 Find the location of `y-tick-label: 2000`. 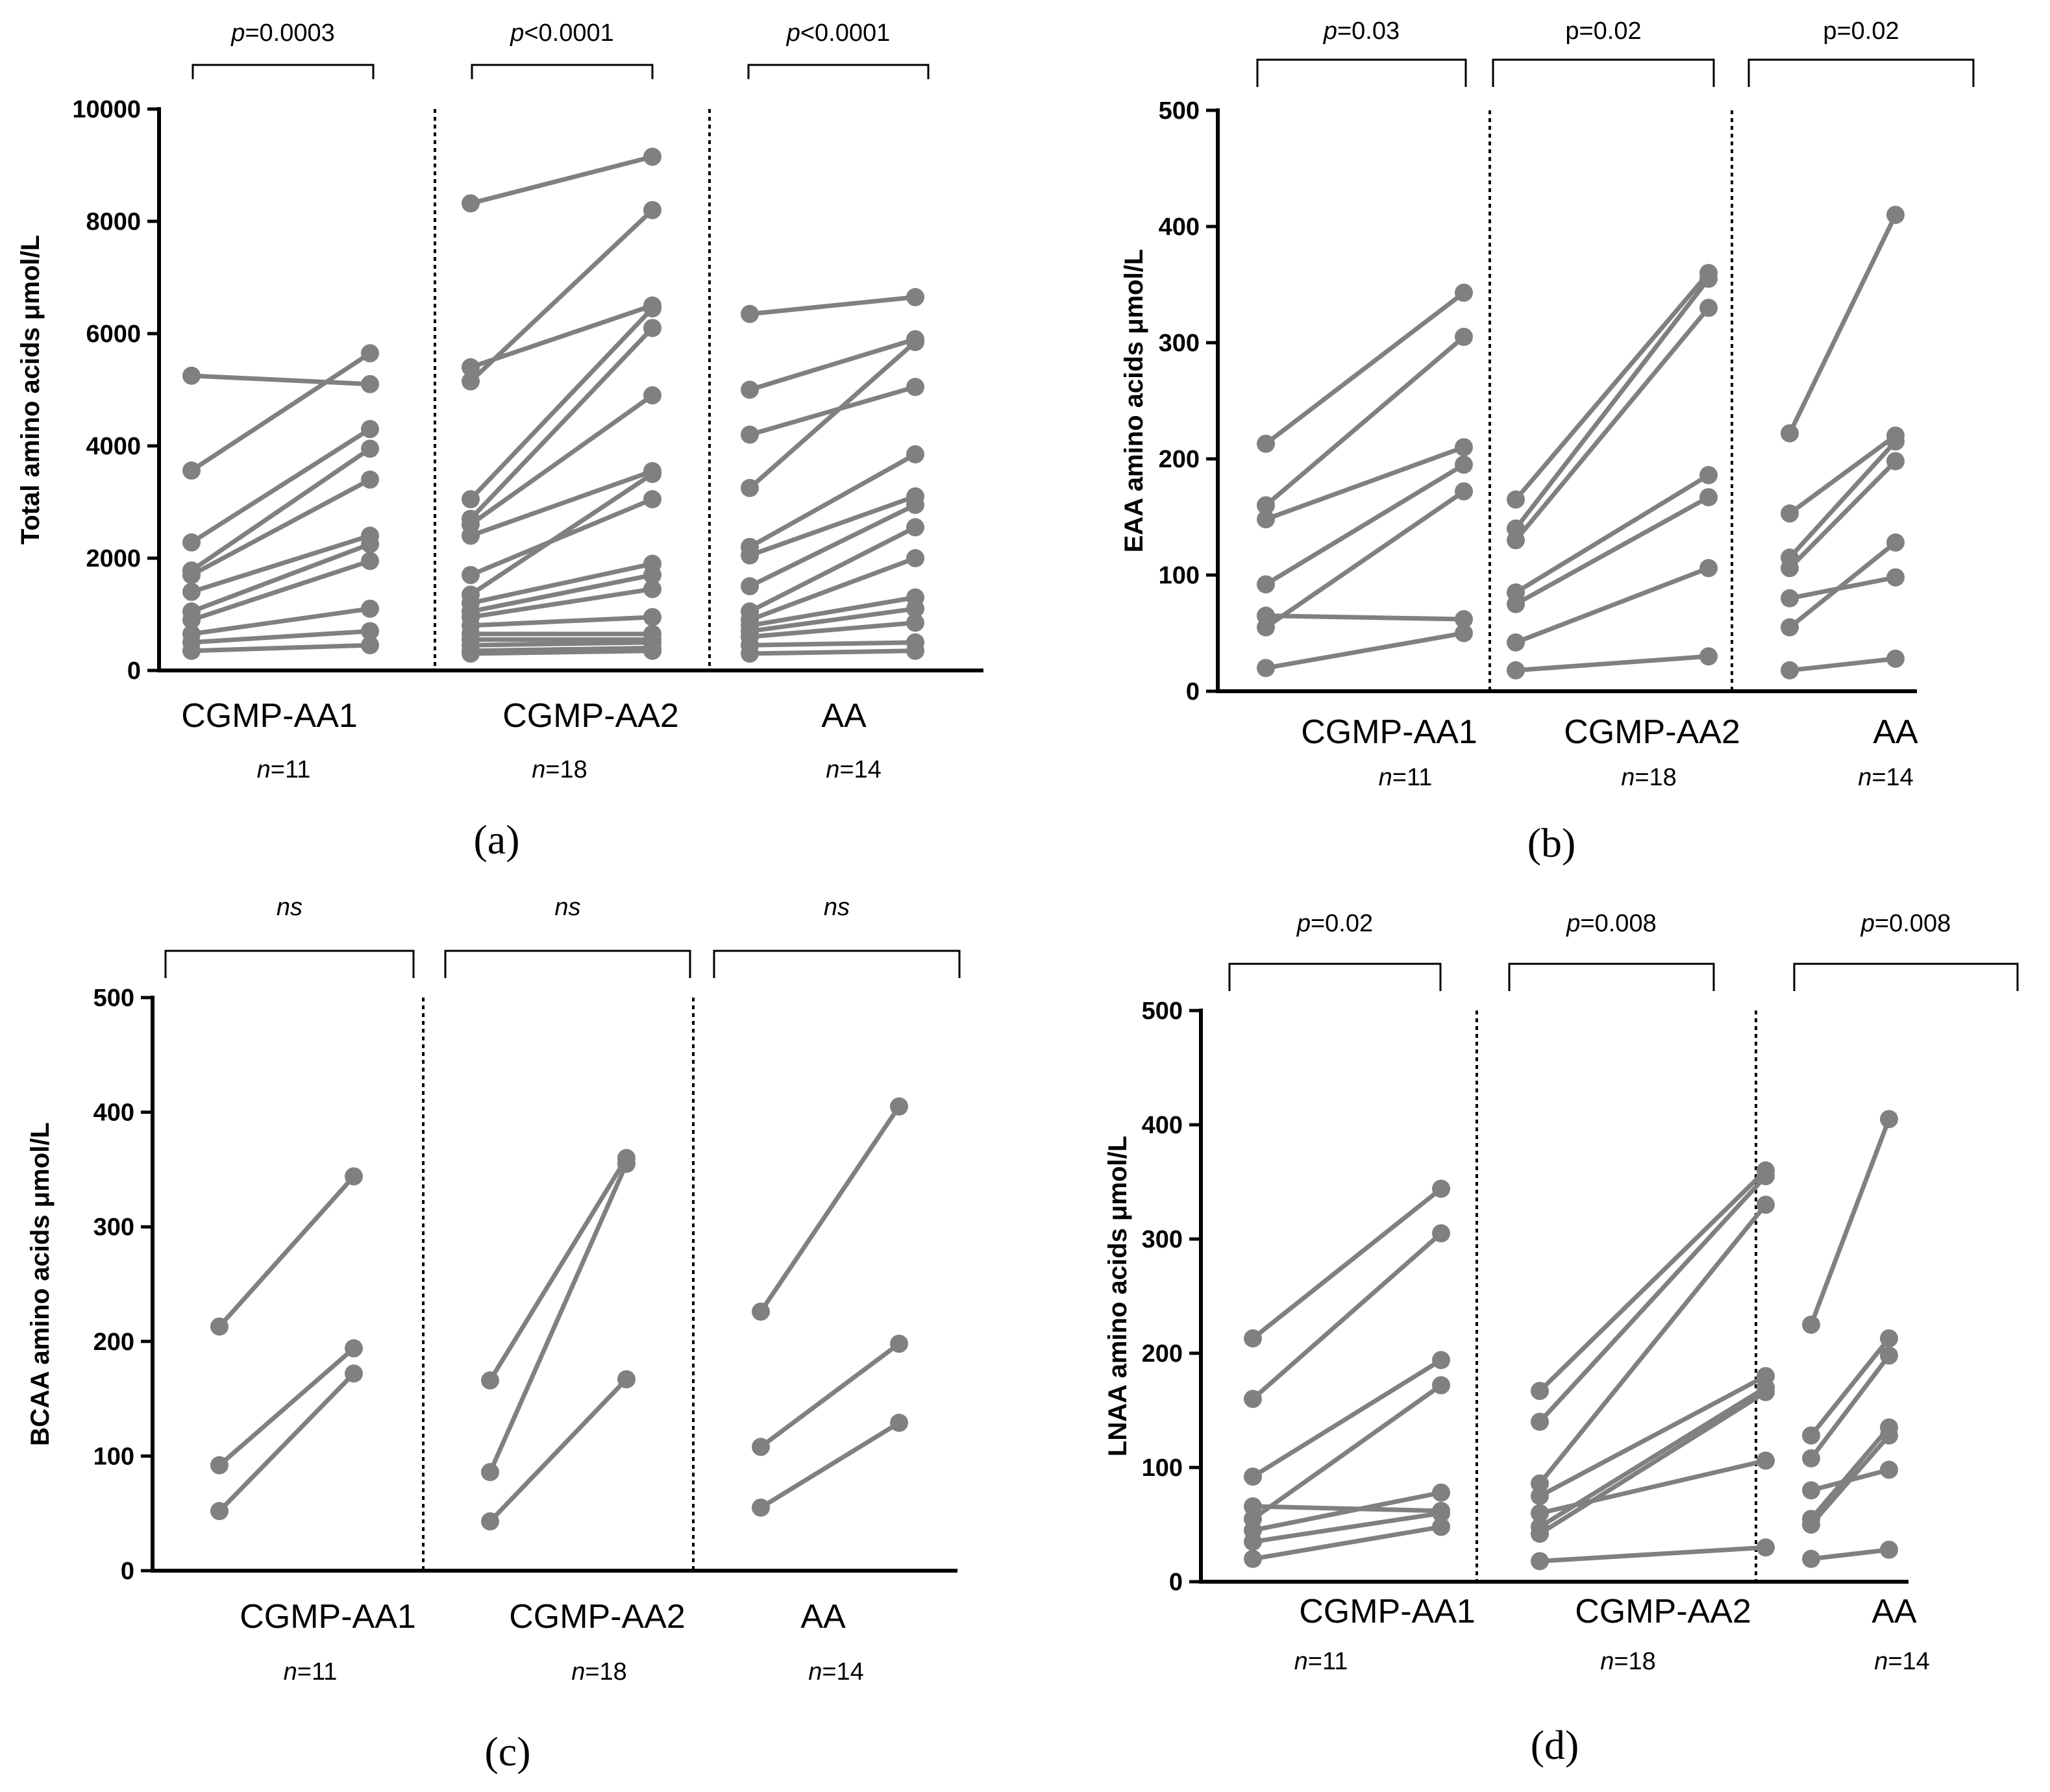

y-tick-label: 2000 is located at coordinates (113, 558).